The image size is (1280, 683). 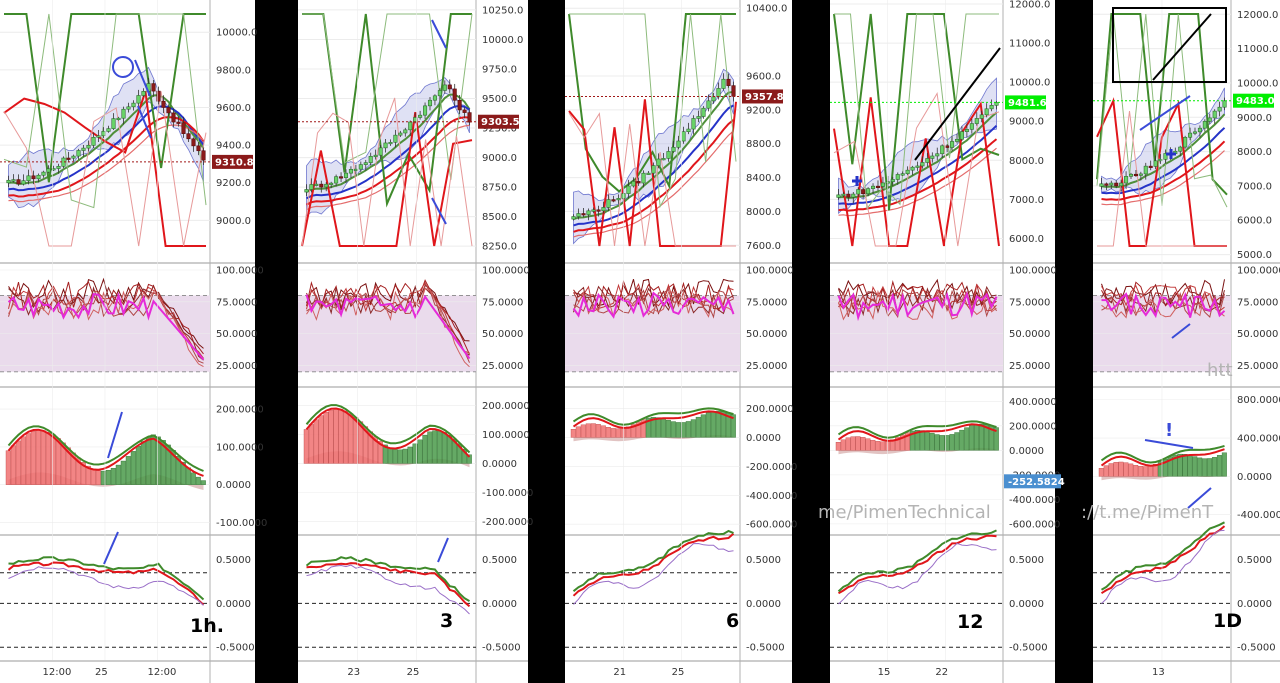 What do you see at coordinates (1163, 161) in the screenshot?
I see `ma-mid-line` at bounding box center [1163, 161].